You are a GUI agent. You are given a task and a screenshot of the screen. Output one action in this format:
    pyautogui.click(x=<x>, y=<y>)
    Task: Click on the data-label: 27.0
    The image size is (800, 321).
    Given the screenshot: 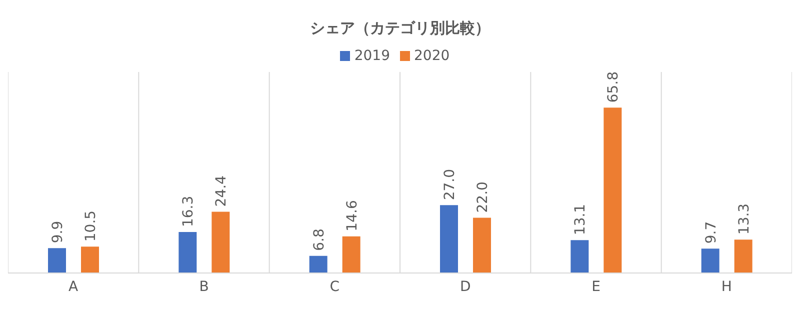 What is the action you would take?
    pyautogui.click(x=450, y=184)
    